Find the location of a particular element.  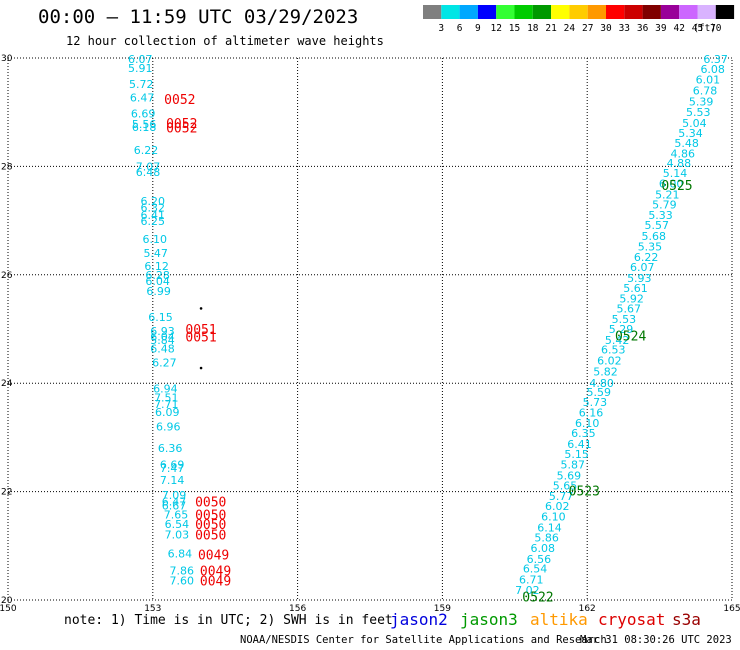

swh-value-label: 5.34 is located at coordinates (690, 133).